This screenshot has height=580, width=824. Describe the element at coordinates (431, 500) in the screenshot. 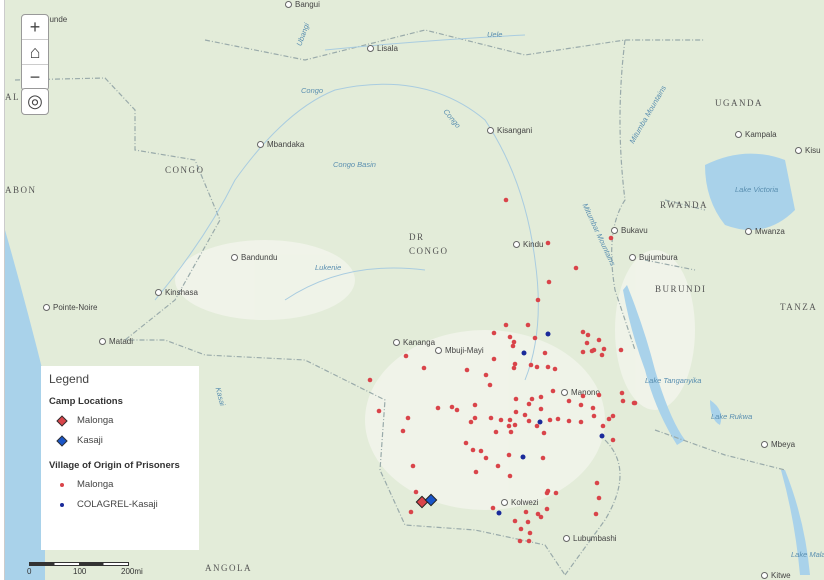

I see `camp-kasaji-marker` at that location.